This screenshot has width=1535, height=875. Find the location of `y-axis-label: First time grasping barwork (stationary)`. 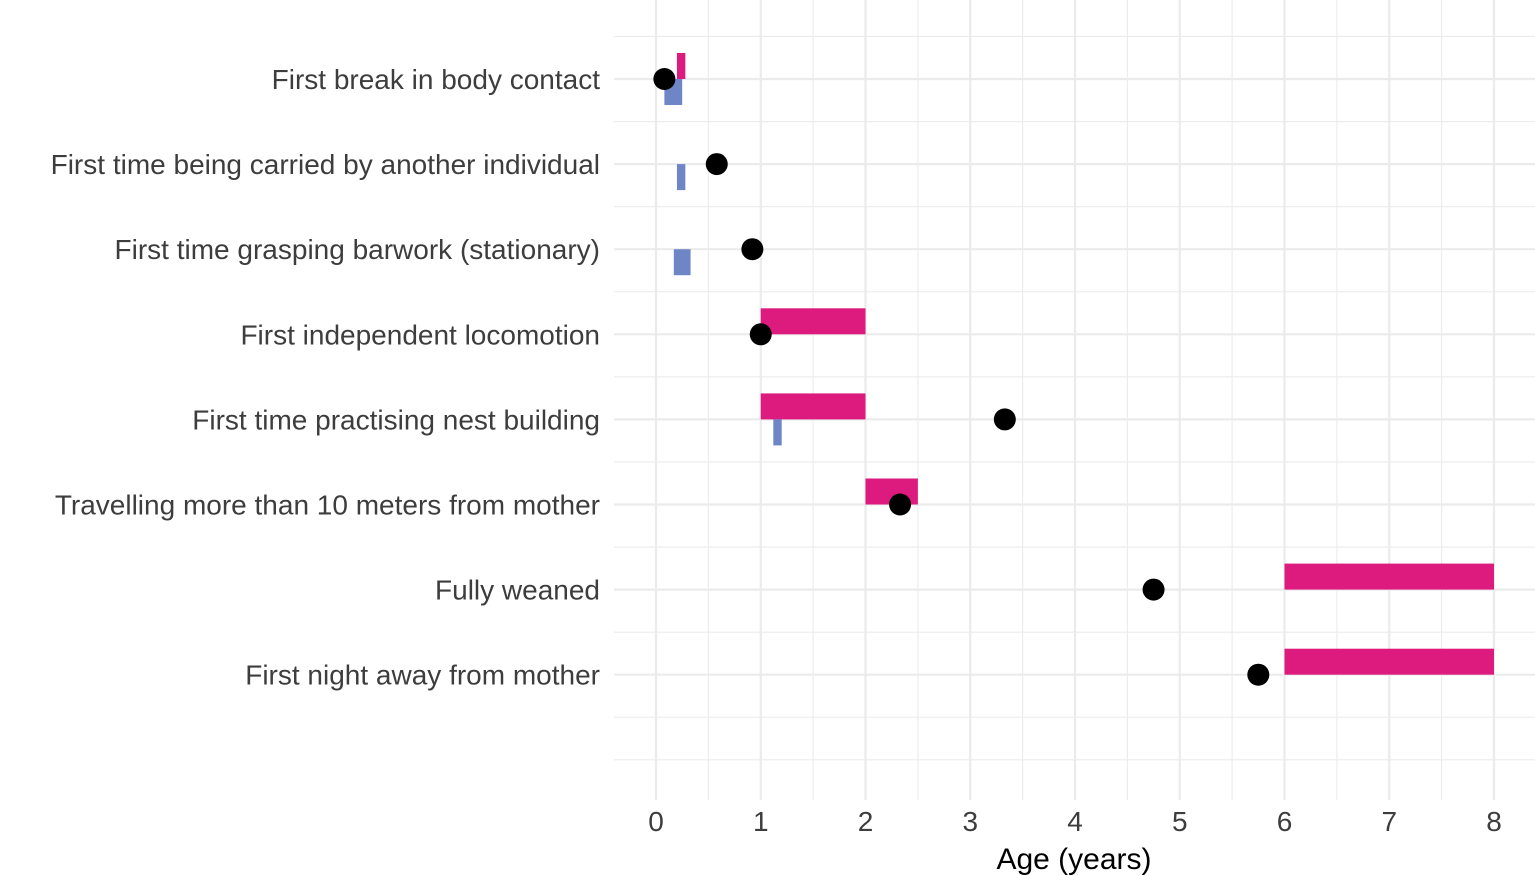

y-axis-label: First time grasping barwork (stationary) is located at coordinates (357, 249).